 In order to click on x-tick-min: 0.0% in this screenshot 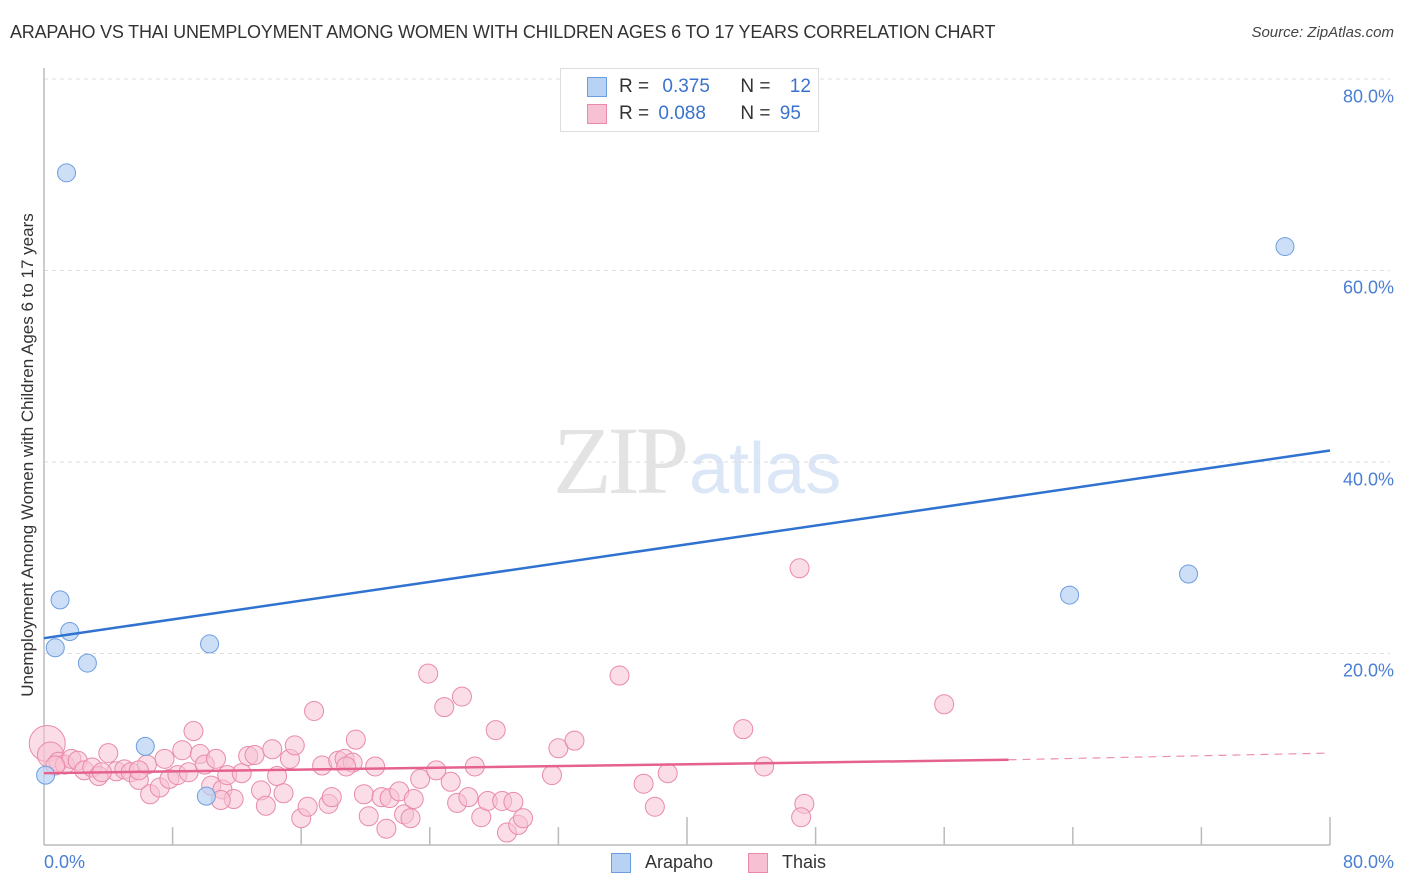, I will do `click(65, 862)`.